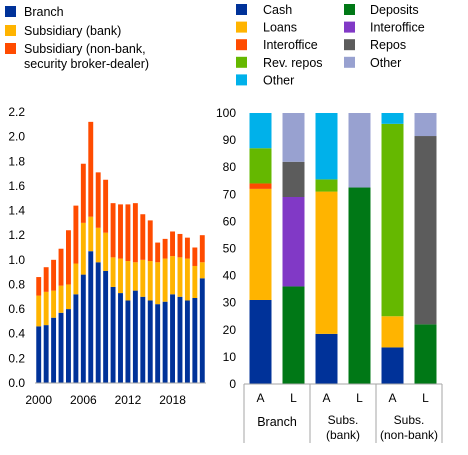 The width and height of the screenshot is (468, 455). What do you see at coordinates (326, 398) in the screenshot?
I see `x-tick-label: A` at bounding box center [326, 398].